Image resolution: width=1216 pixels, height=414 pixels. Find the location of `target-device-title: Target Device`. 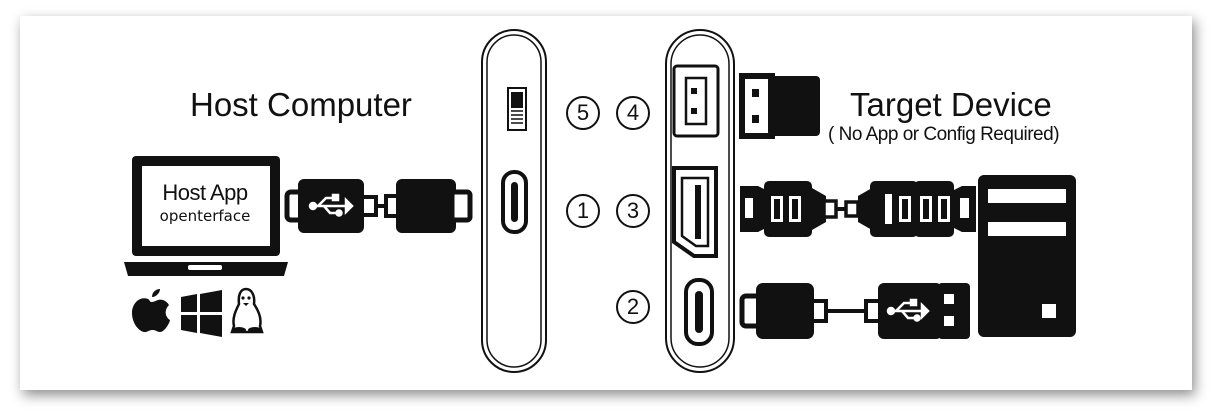

target-device-title: Target Device is located at coordinates (951, 104).